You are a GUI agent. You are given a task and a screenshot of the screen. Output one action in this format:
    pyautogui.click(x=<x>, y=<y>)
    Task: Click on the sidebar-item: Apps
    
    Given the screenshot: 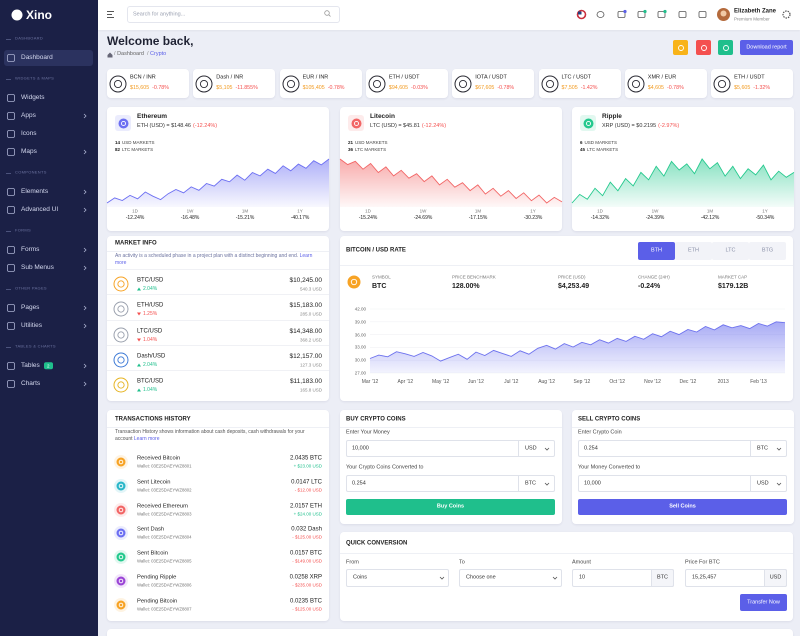 What is the action you would take?
    pyautogui.click(x=28, y=116)
    